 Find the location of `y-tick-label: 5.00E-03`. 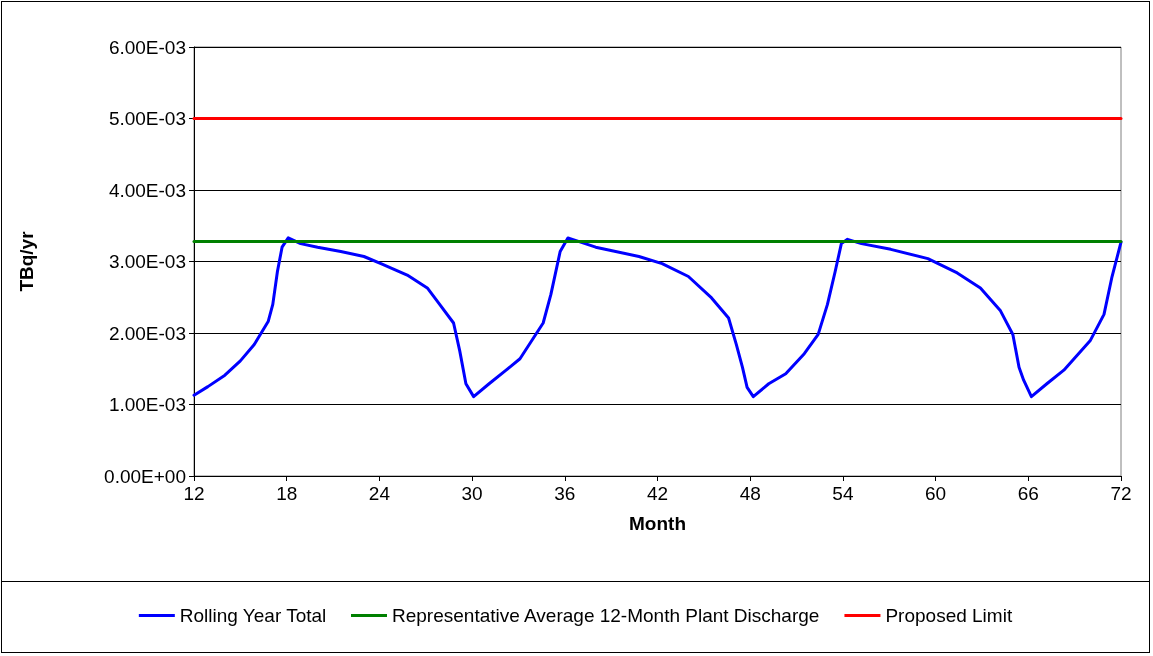

y-tick-label: 5.00E-03 is located at coordinates (147, 118).